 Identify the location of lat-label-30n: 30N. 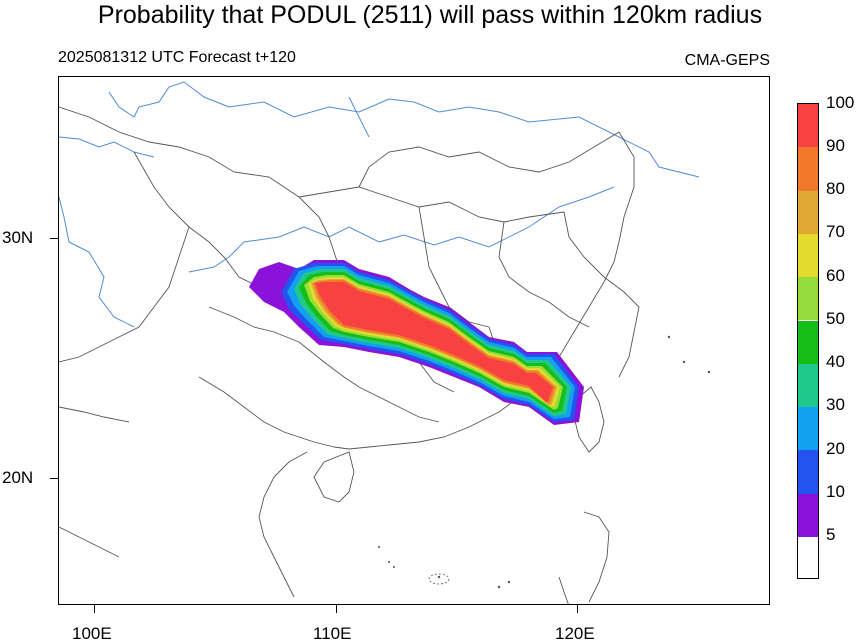
(18, 237).